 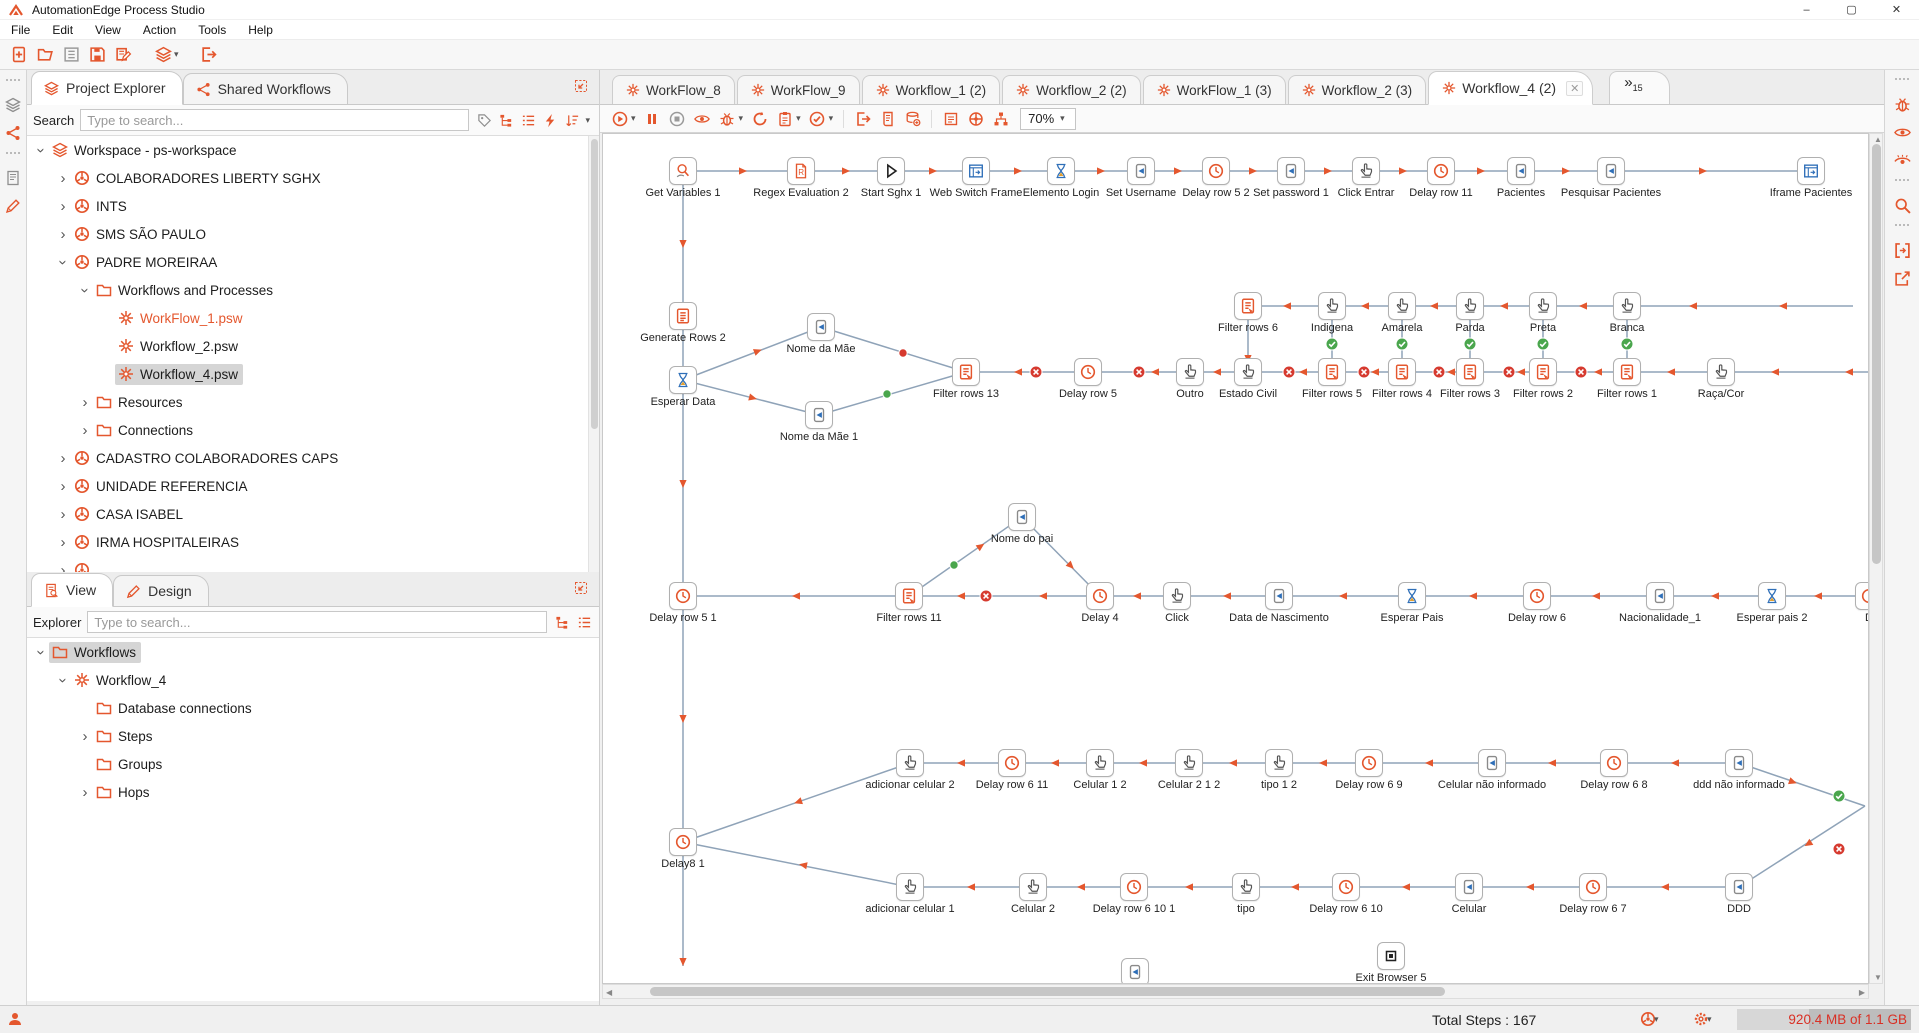 What do you see at coordinates (887, 119) in the screenshot?
I see `scroll-button` at bounding box center [887, 119].